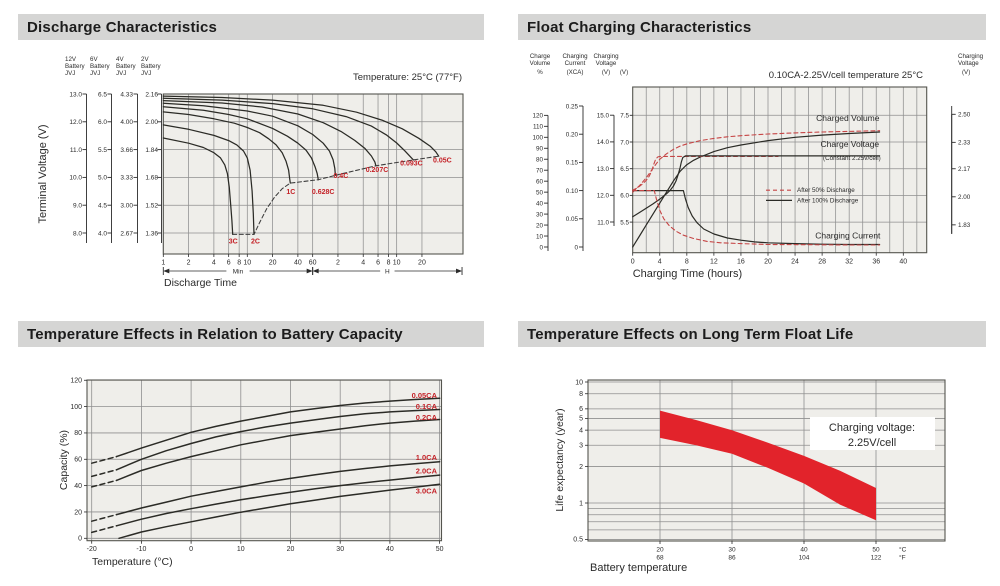  I want to click on x-tick-label: 2, so click(189, 263).